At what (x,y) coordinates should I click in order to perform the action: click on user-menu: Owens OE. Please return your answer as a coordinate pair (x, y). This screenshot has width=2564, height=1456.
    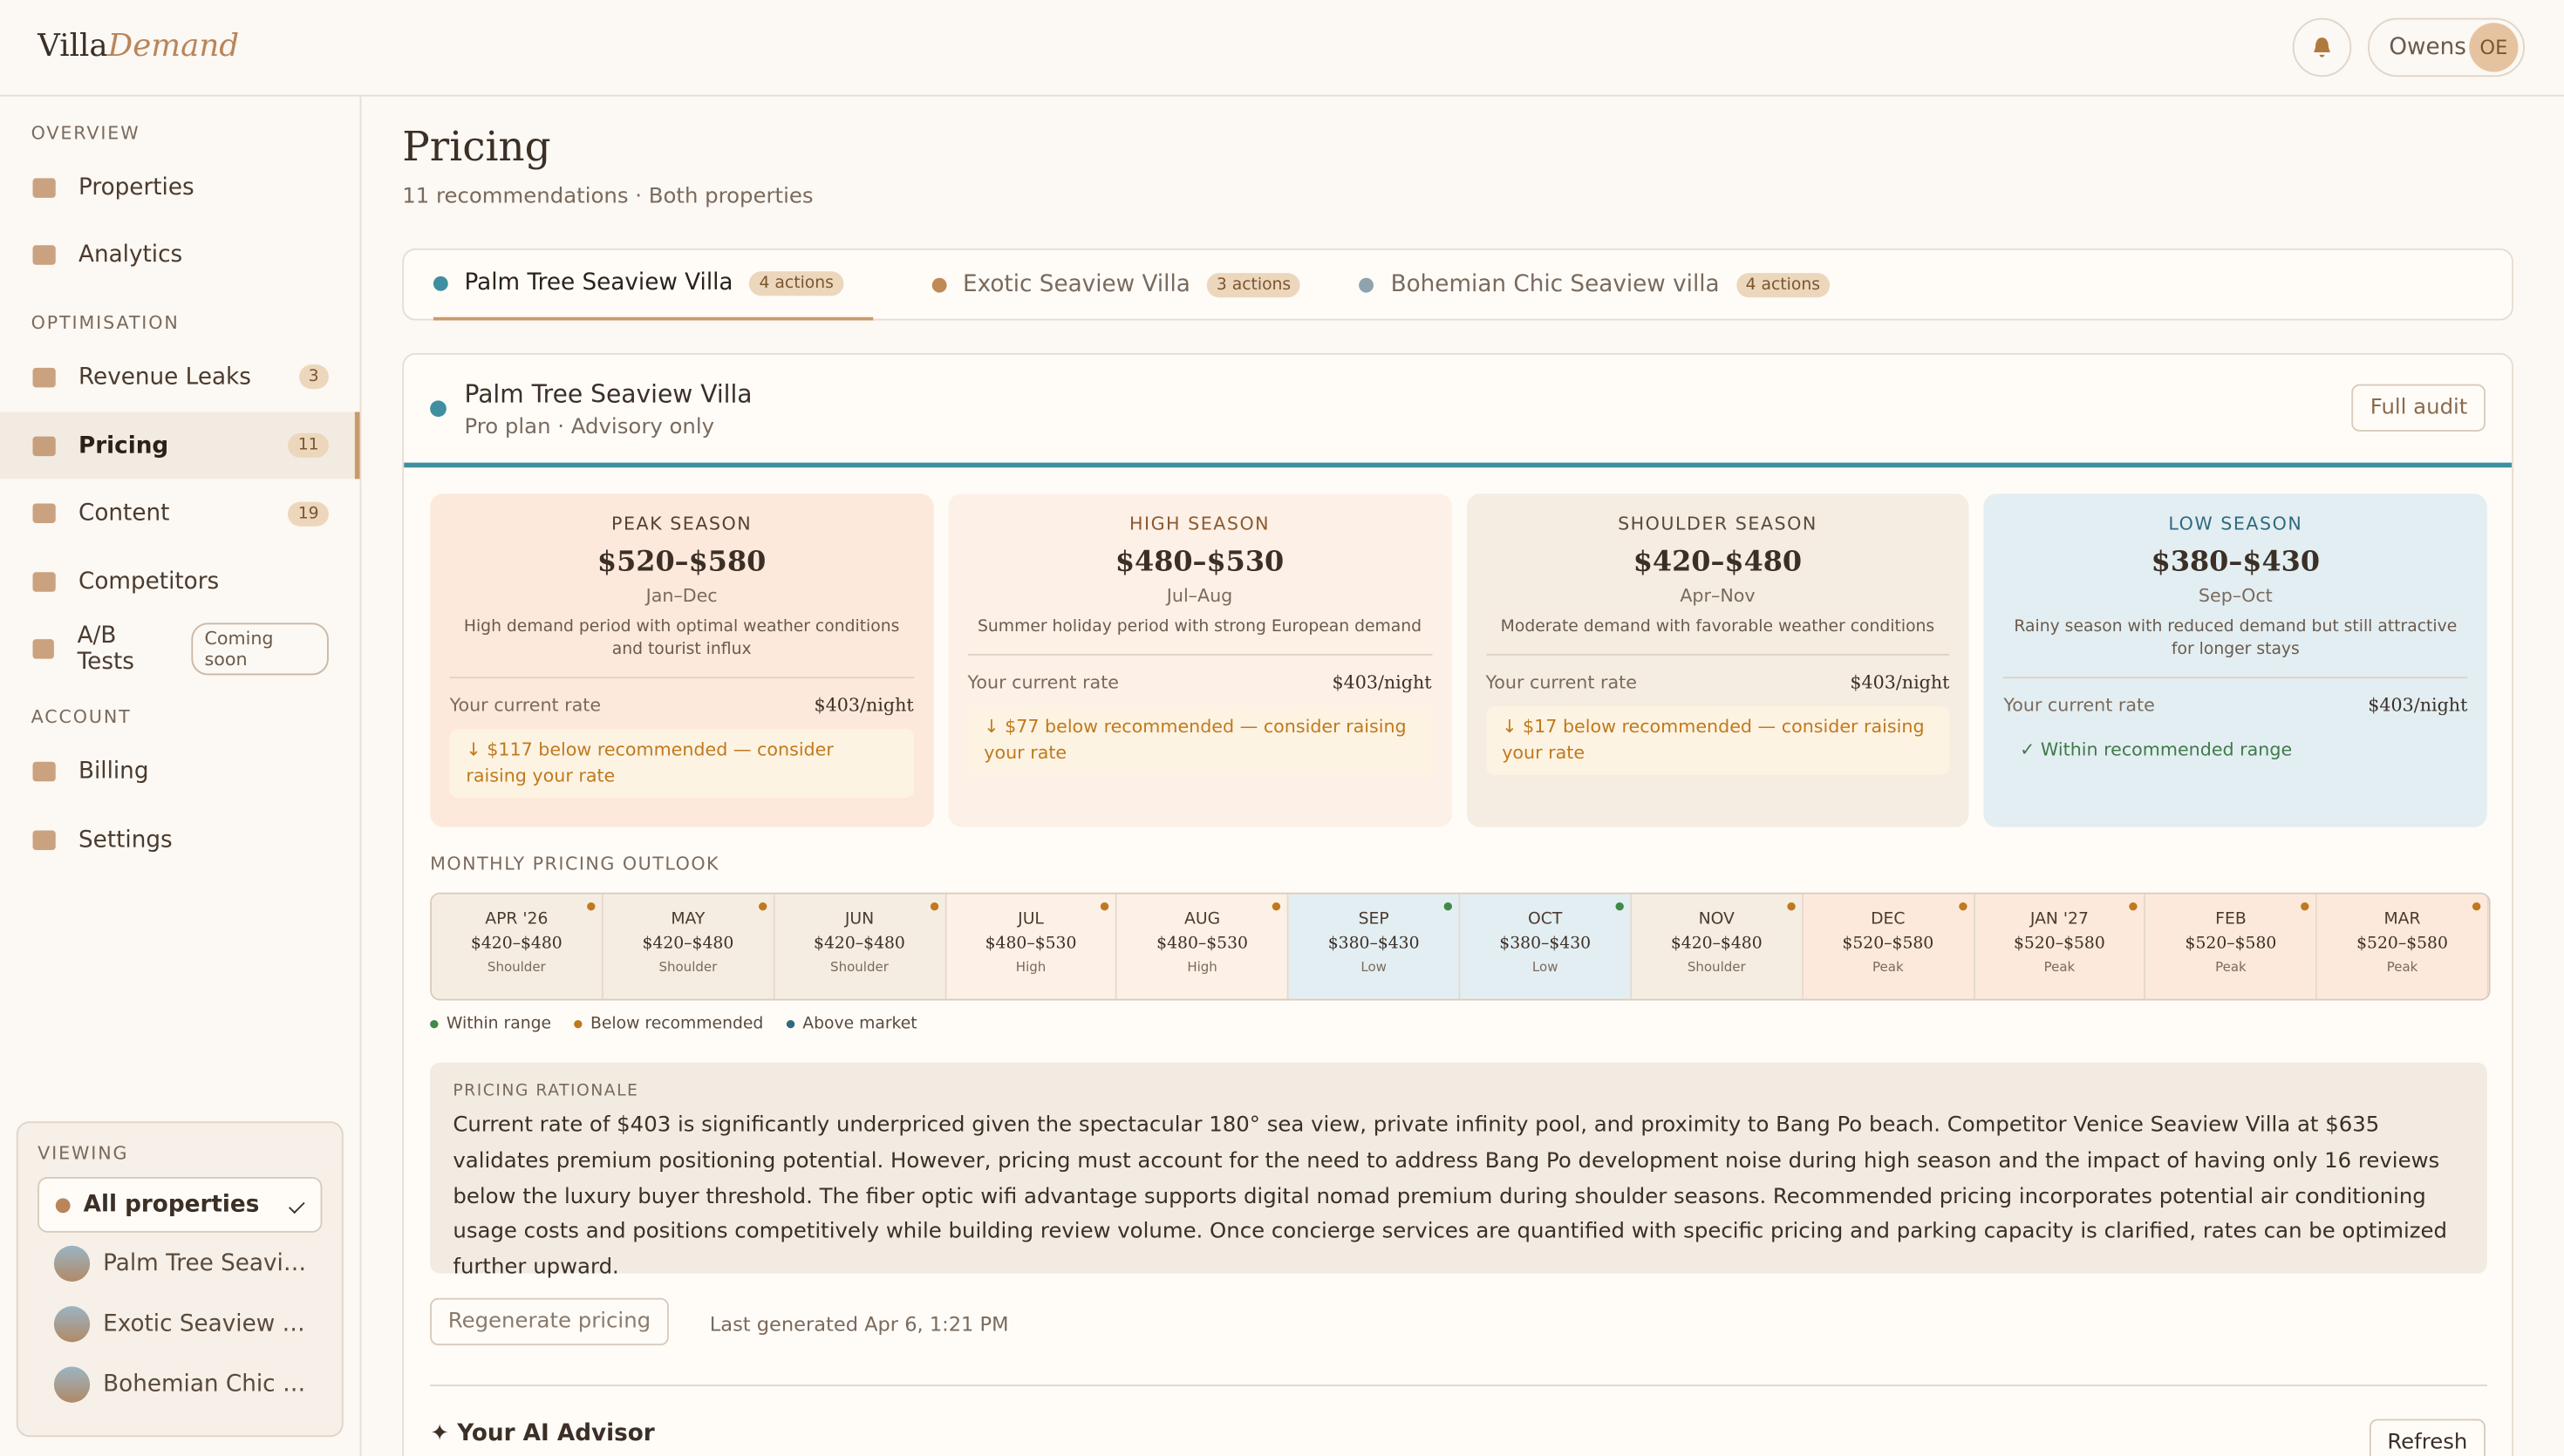
    Looking at the image, I should click on (2446, 47).